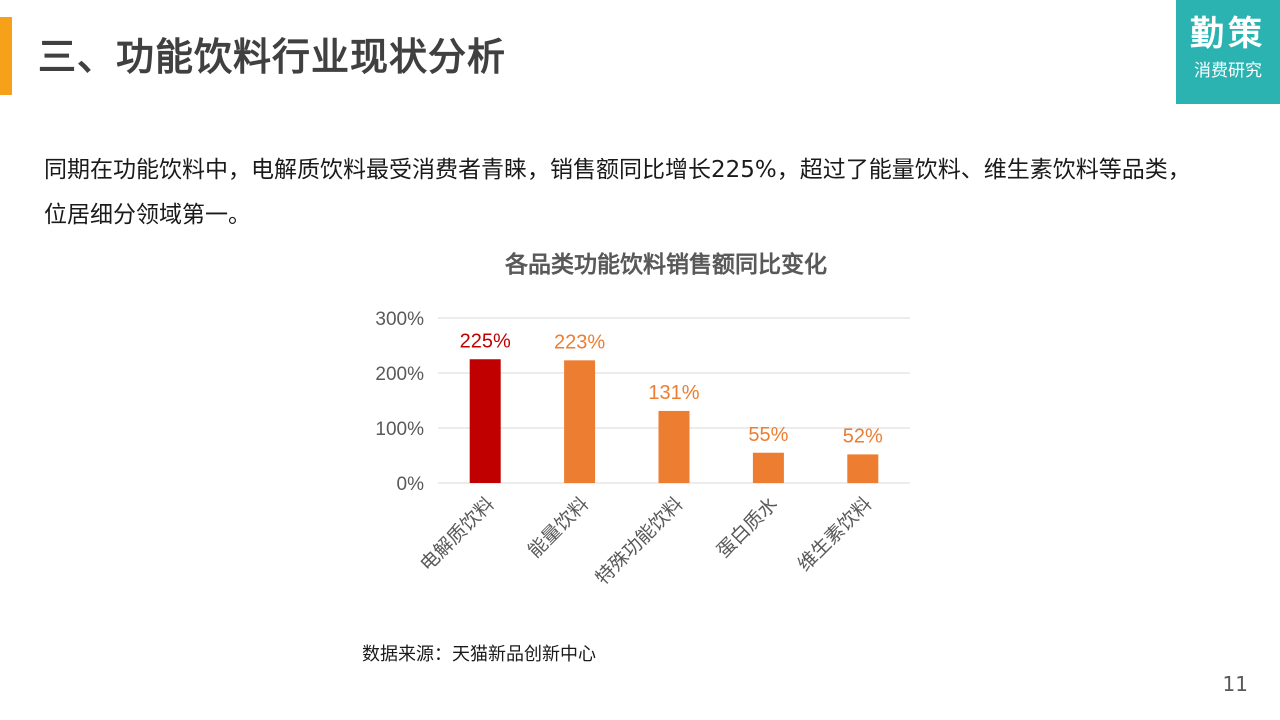 This screenshot has width=1280, height=720. What do you see at coordinates (399, 429) in the screenshot?
I see `y-tick-label: 100%` at bounding box center [399, 429].